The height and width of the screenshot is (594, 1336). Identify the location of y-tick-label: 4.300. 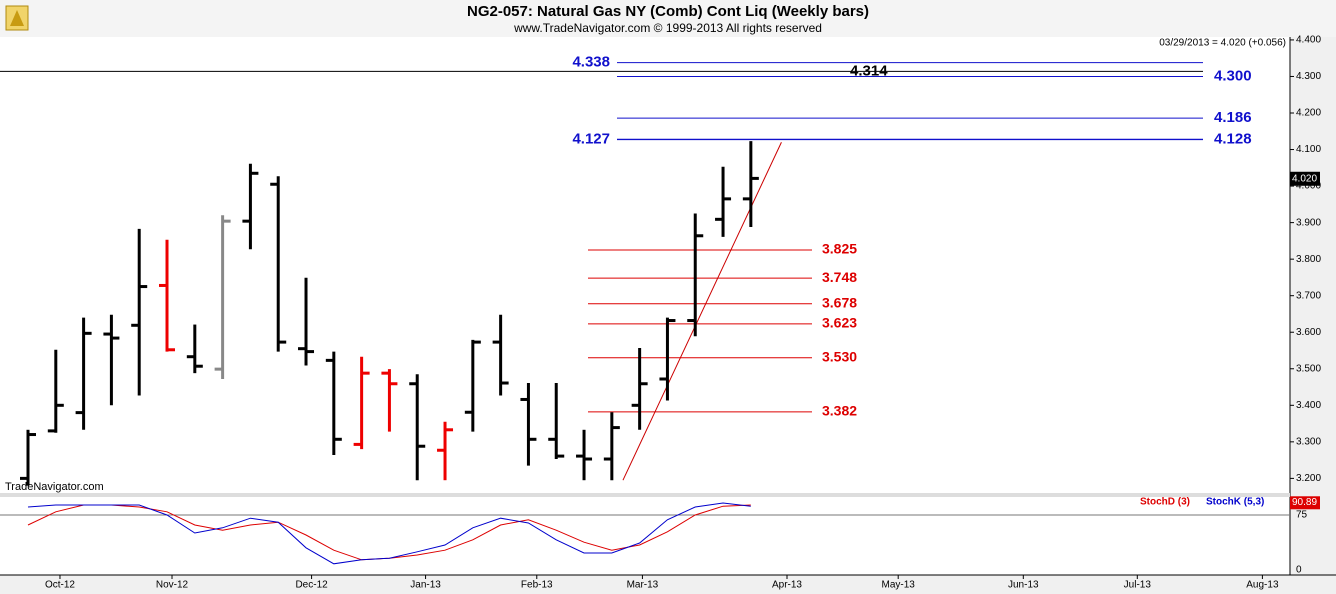
(1308, 76).